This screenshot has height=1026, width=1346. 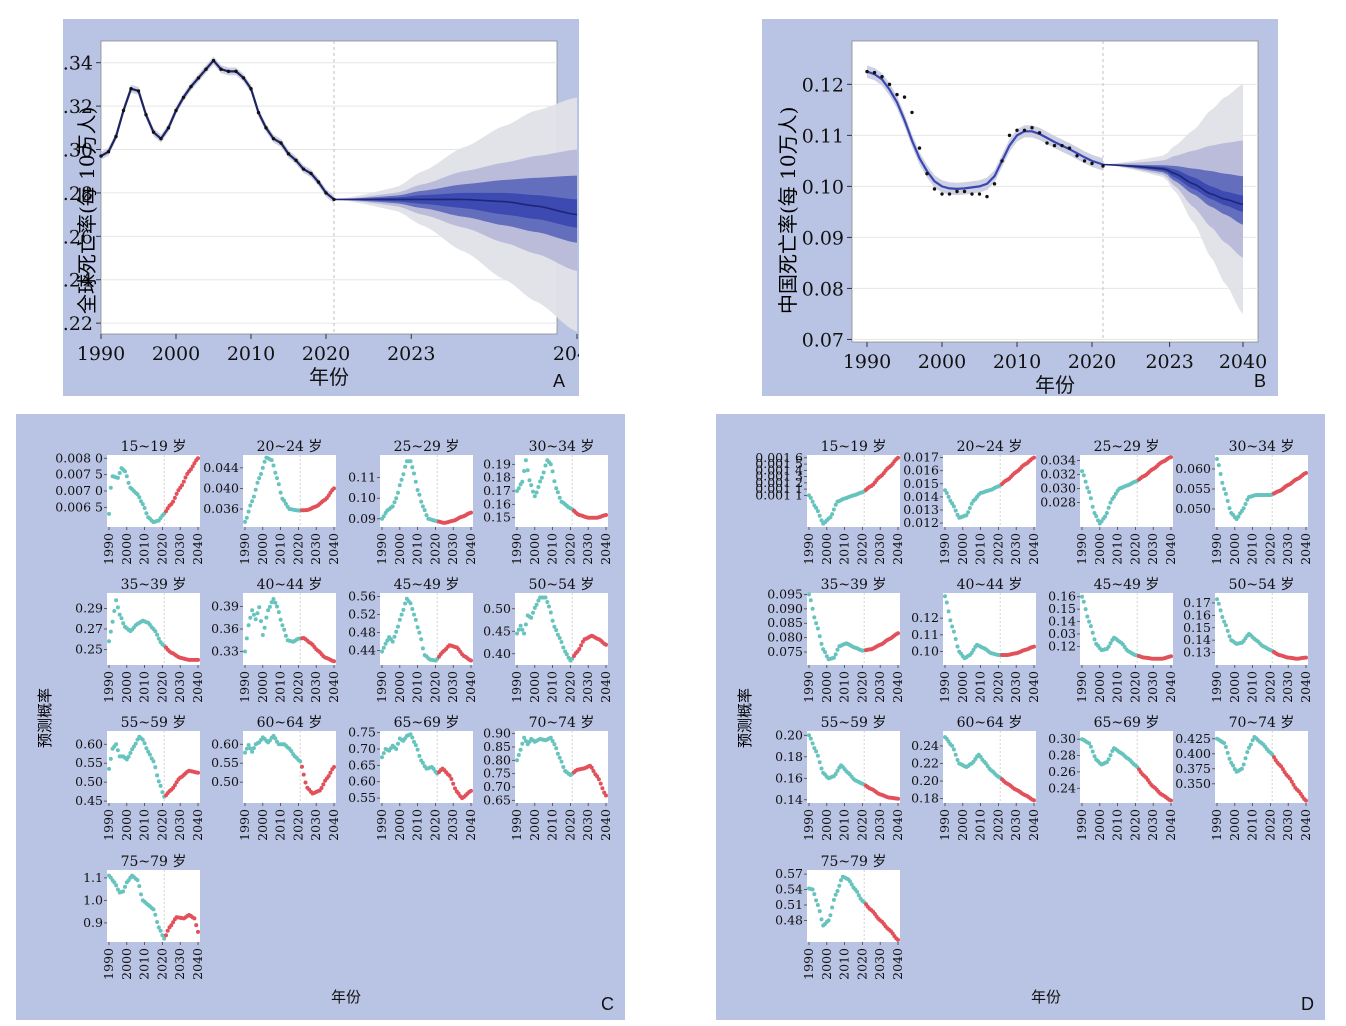 I want to click on y-tick-label: 0.48, so click(x=789, y=919).